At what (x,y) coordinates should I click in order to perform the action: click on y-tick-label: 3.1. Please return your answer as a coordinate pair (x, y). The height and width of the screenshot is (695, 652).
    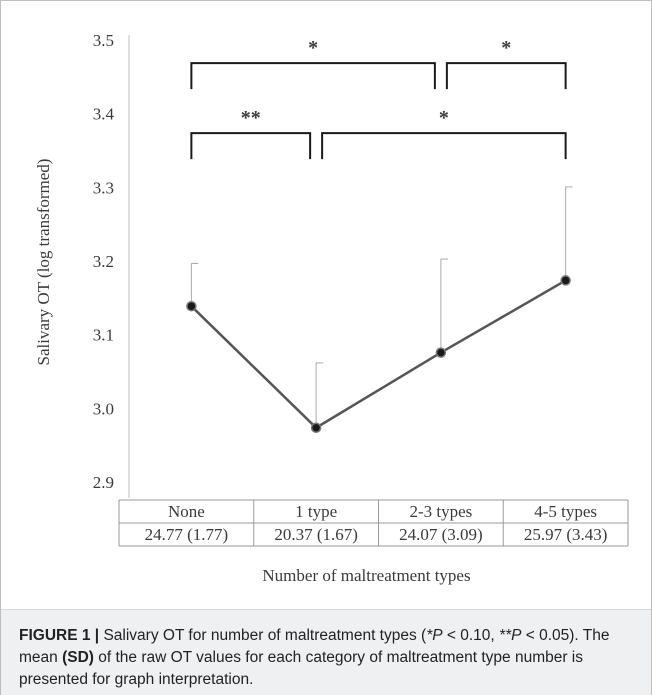
    Looking at the image, I should click on (103, 335).